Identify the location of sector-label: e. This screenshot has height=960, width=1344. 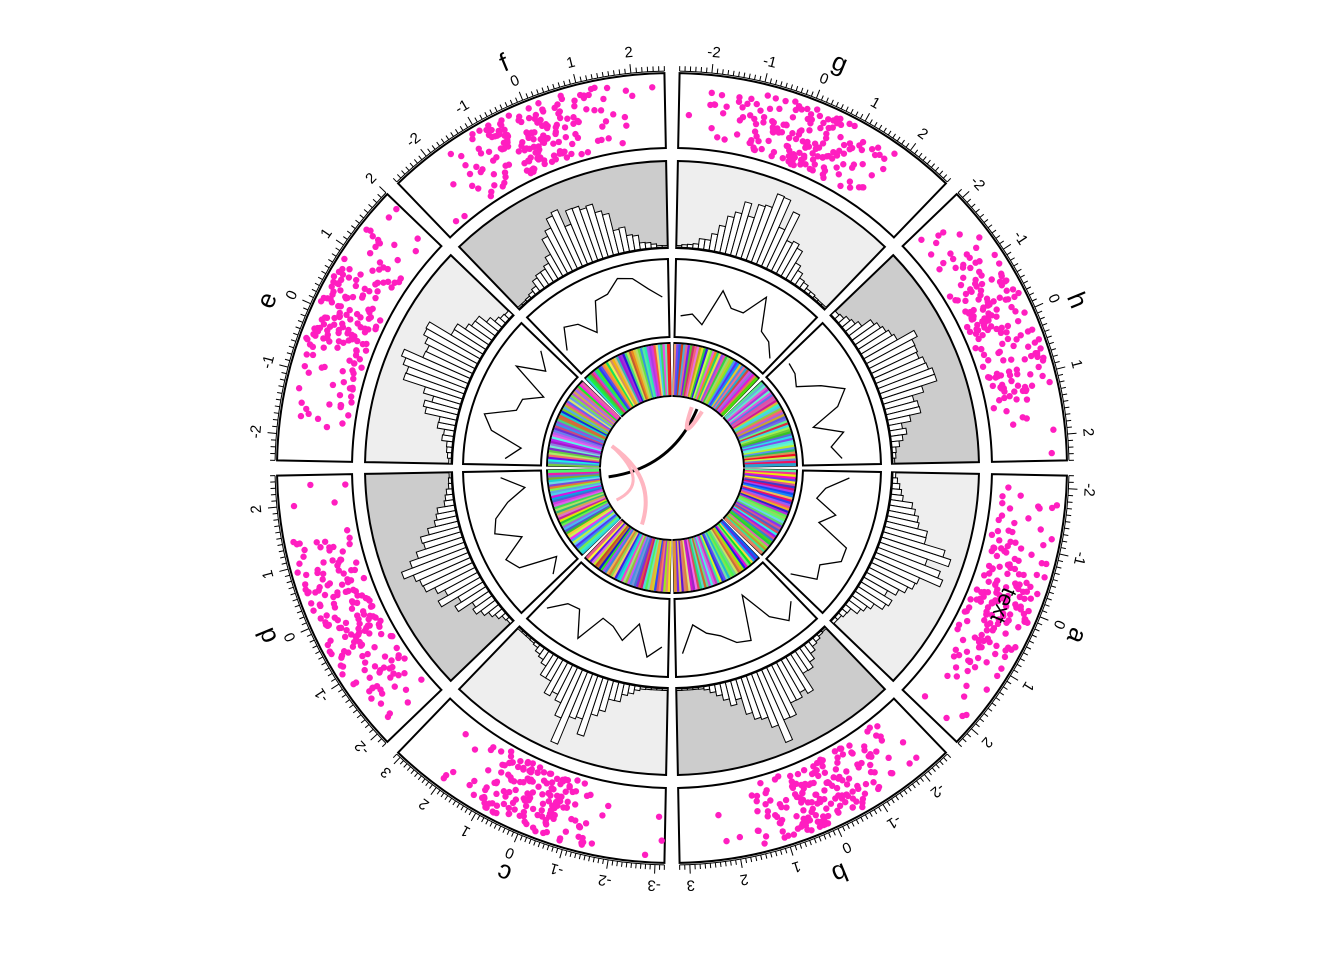
(266, 300).